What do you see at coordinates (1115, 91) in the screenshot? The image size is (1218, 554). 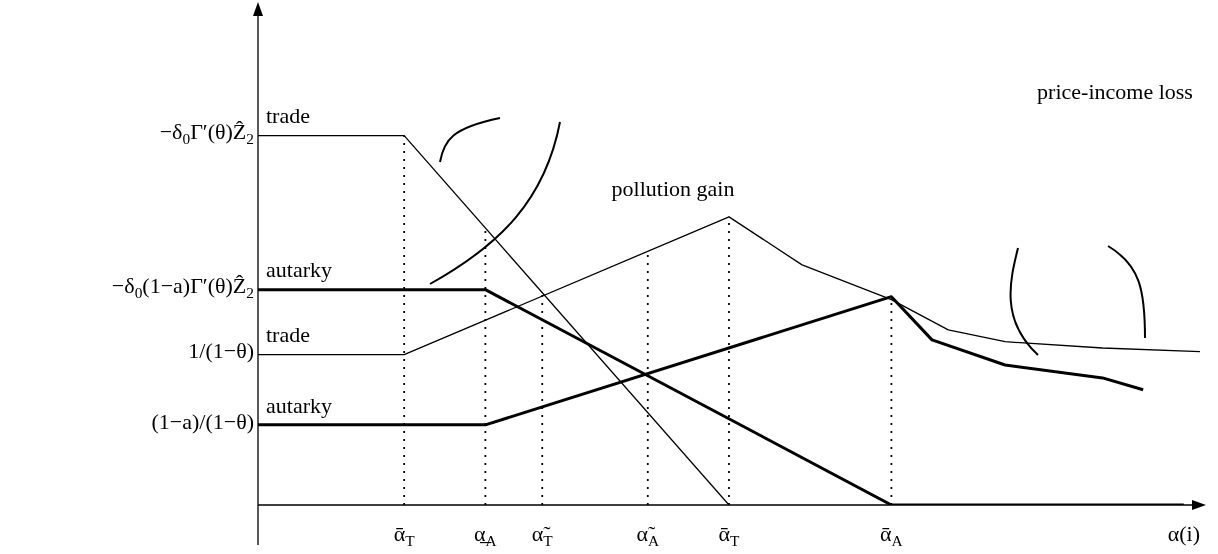 I see `text: price-income loss` at bounding box center [1115, 91].